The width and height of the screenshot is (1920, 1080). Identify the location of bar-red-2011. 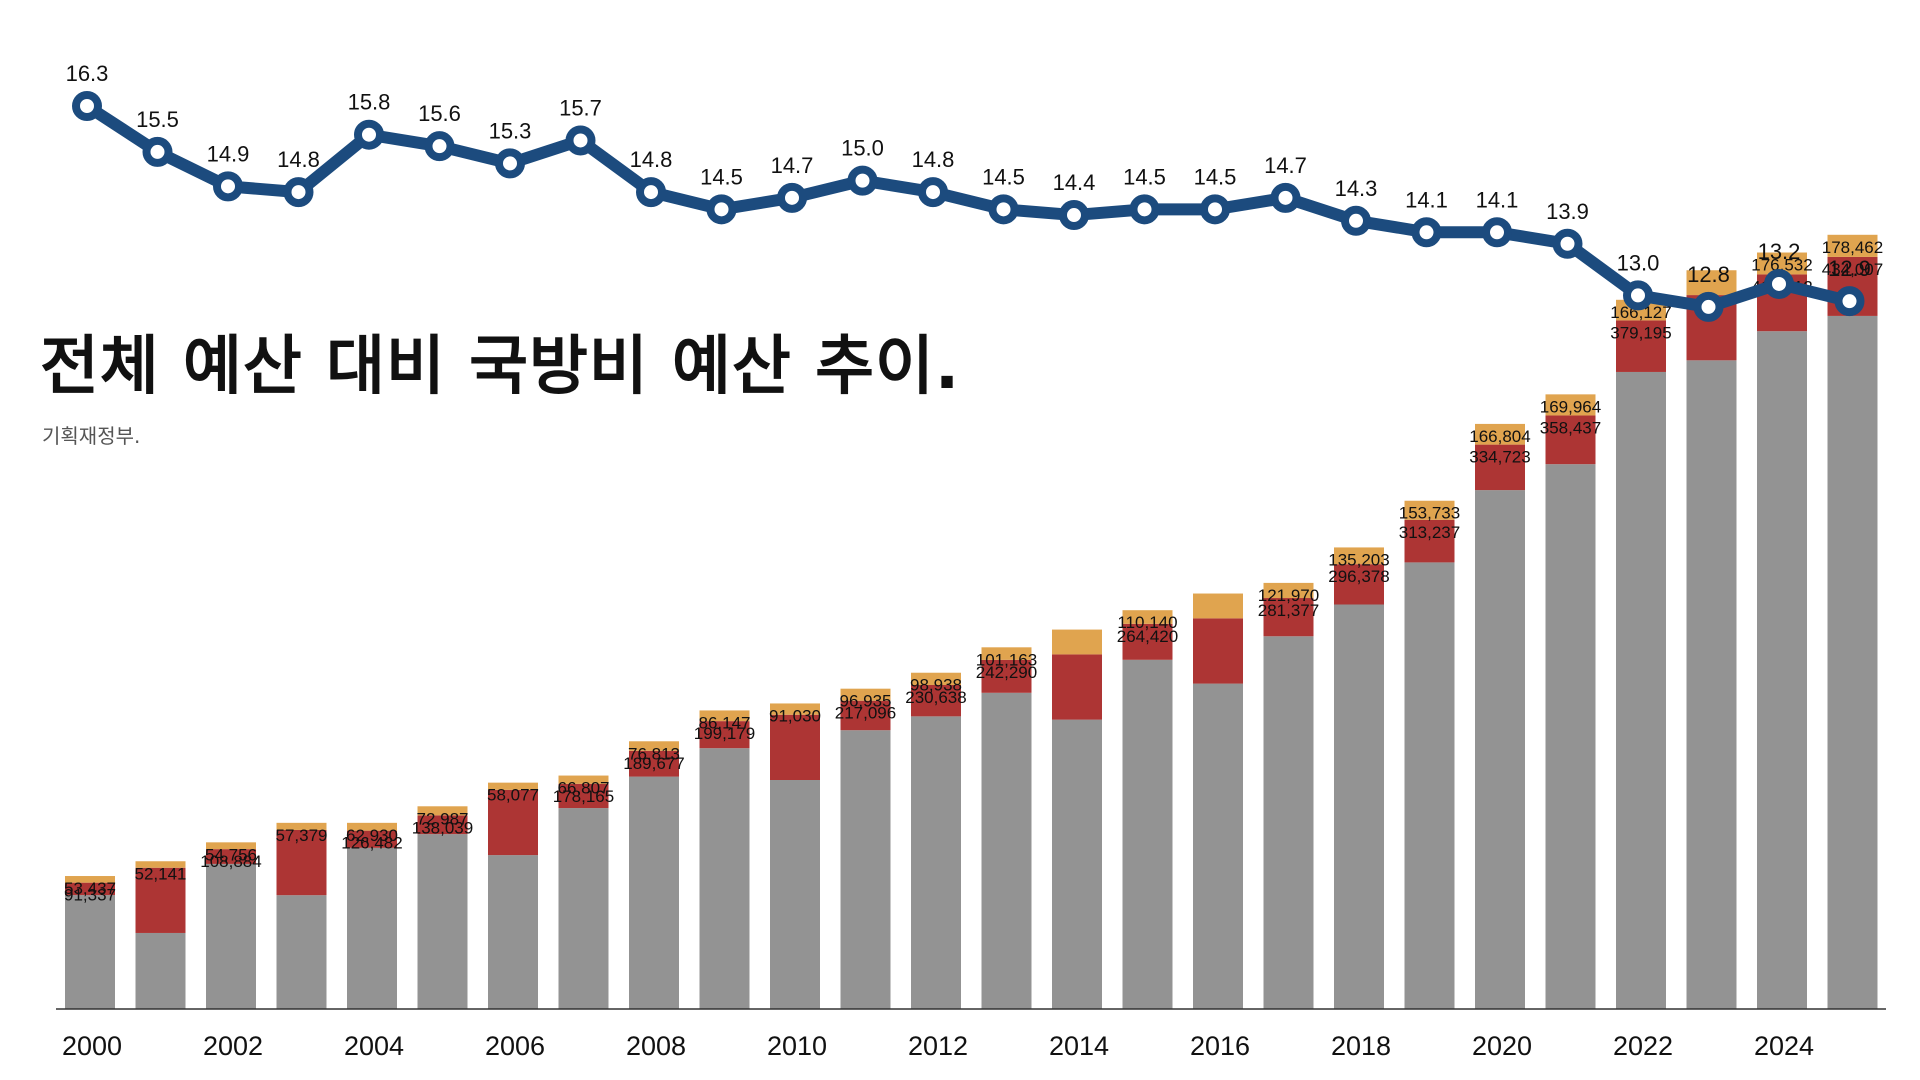
(865, 715).